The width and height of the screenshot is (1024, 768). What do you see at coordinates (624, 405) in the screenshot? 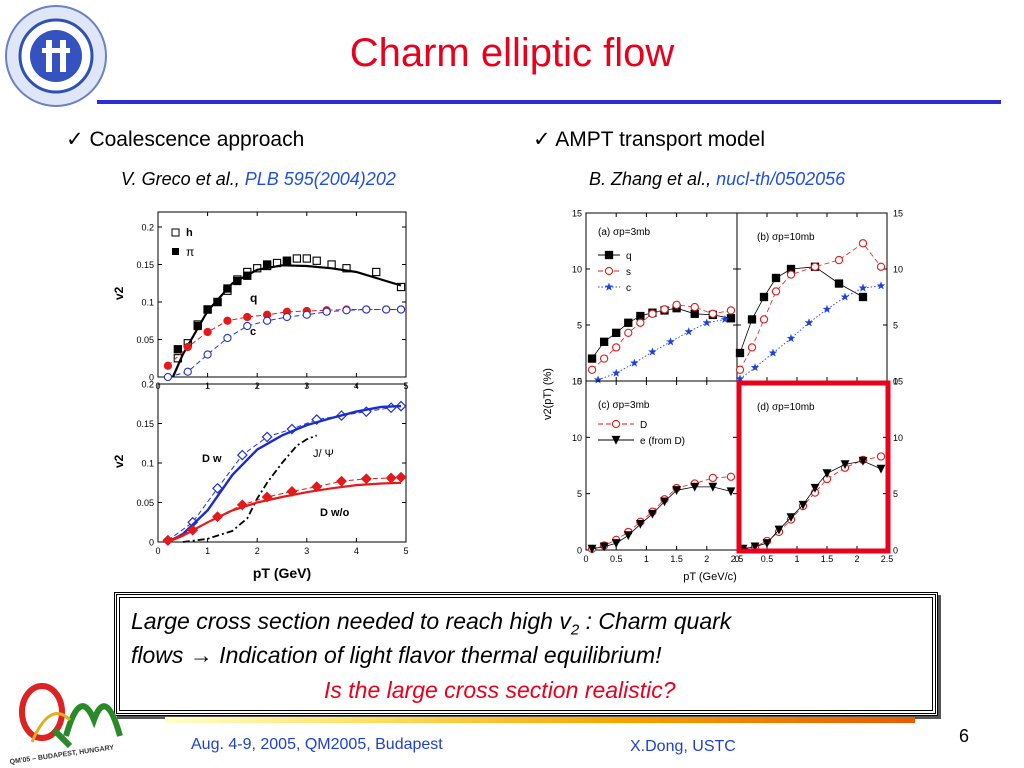
I see `panel-label: (c) σp=3mb` at bounding box center [624, 405].